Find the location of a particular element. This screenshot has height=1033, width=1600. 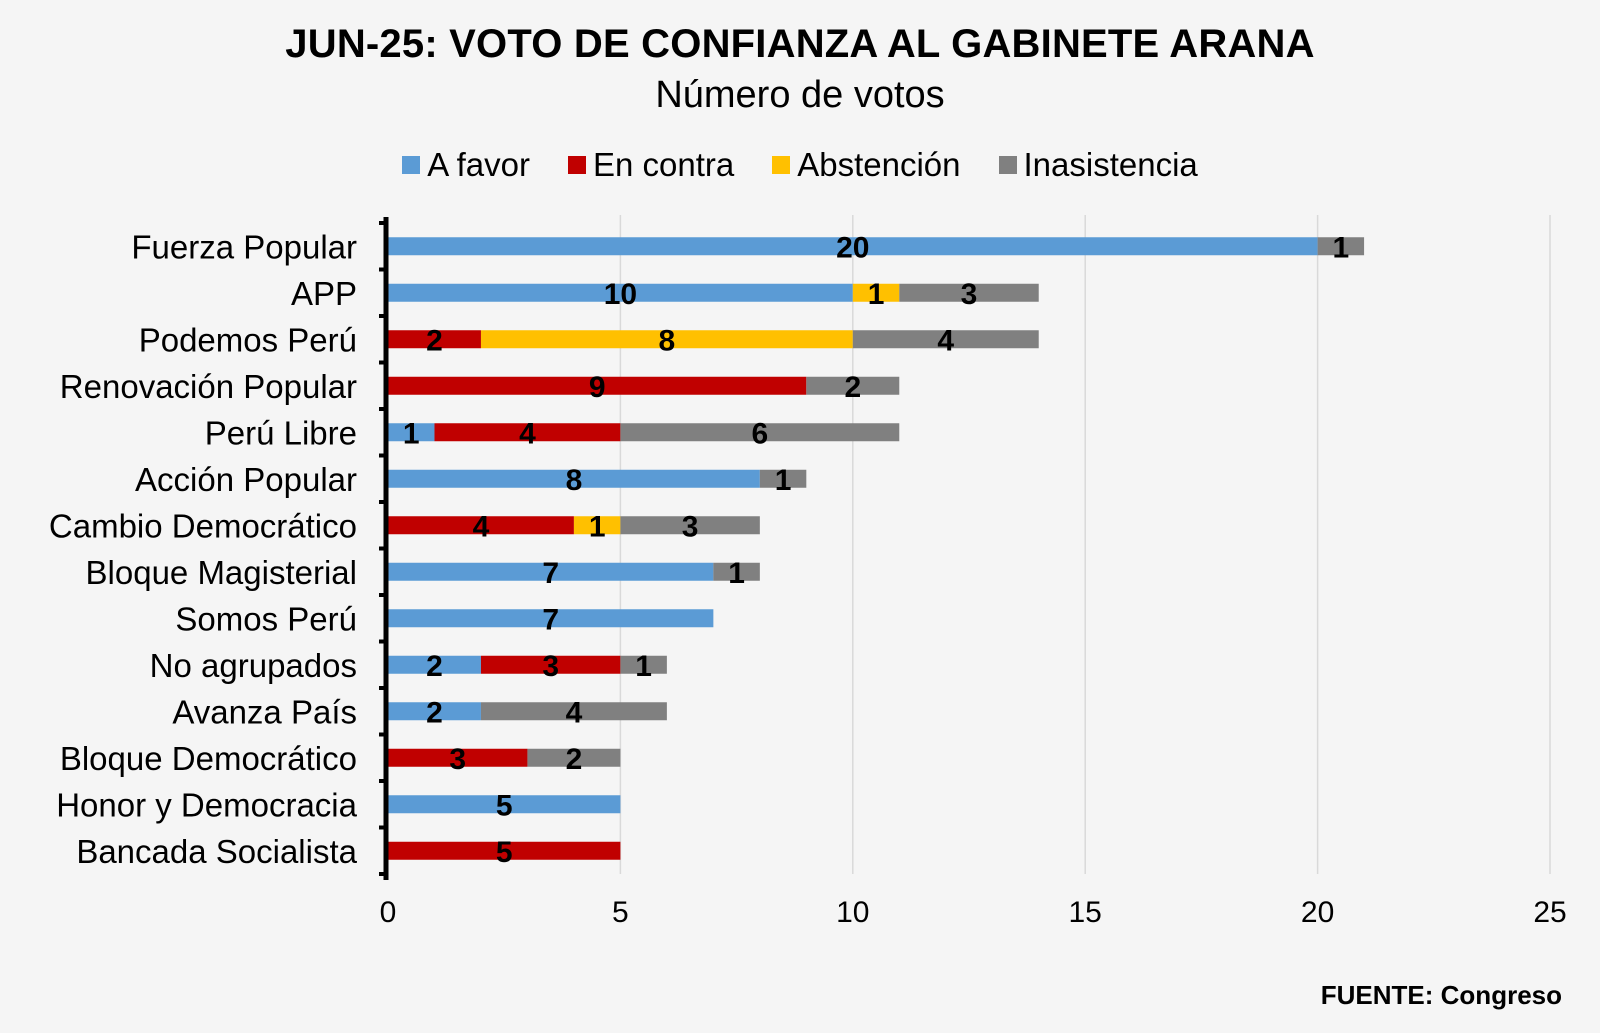

bar-per-libre-en-contra is located at coordinates (527, 432).